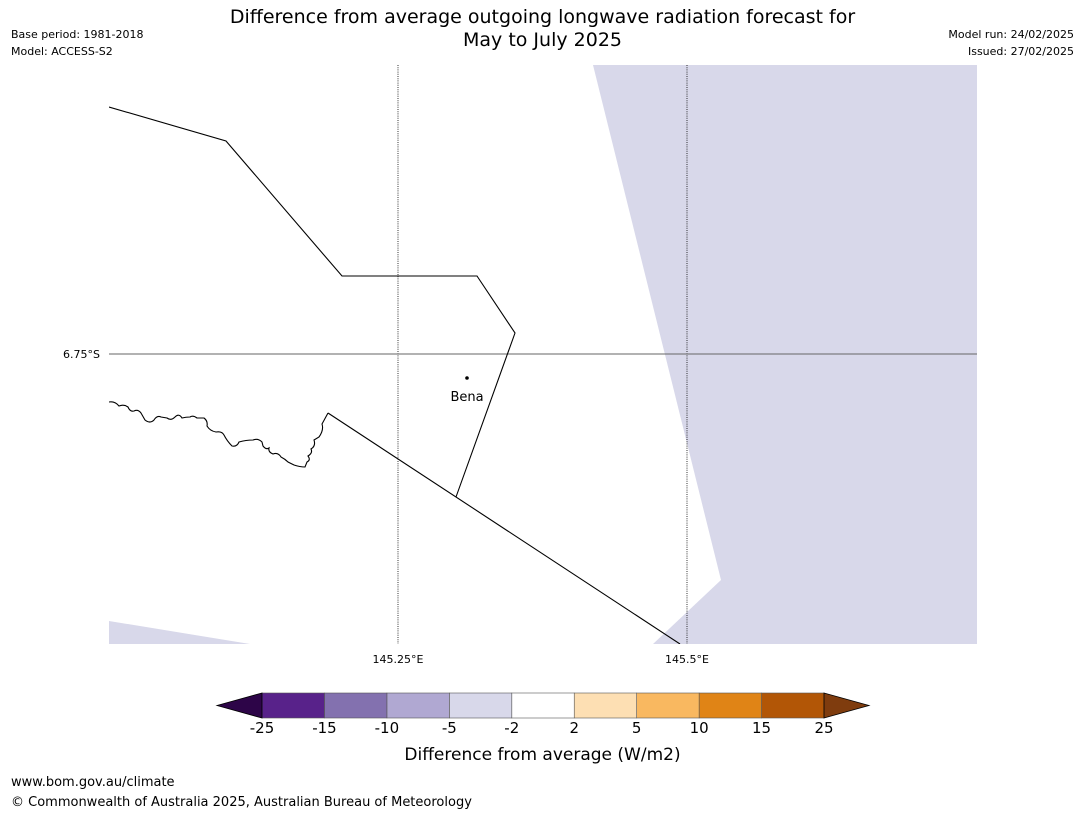 The image size is (1085, 816). What do you see at coordinates (636, 728) in the screenshot?
I see `colorbar-tick-label: 5` at bounding box center [636, 728].